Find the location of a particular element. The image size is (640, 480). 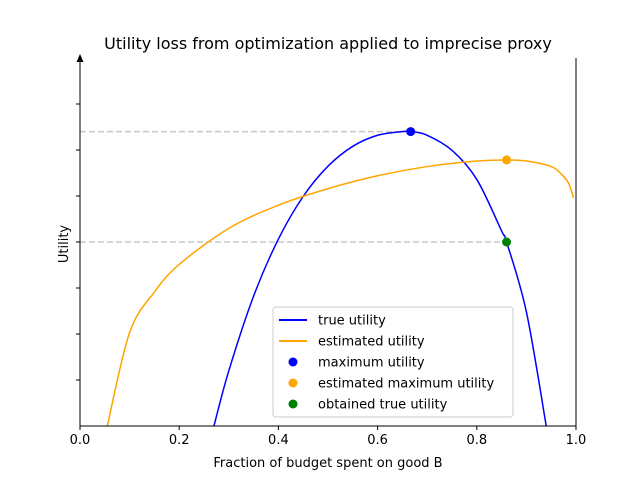

series-points is located at coordinates (459, 187).